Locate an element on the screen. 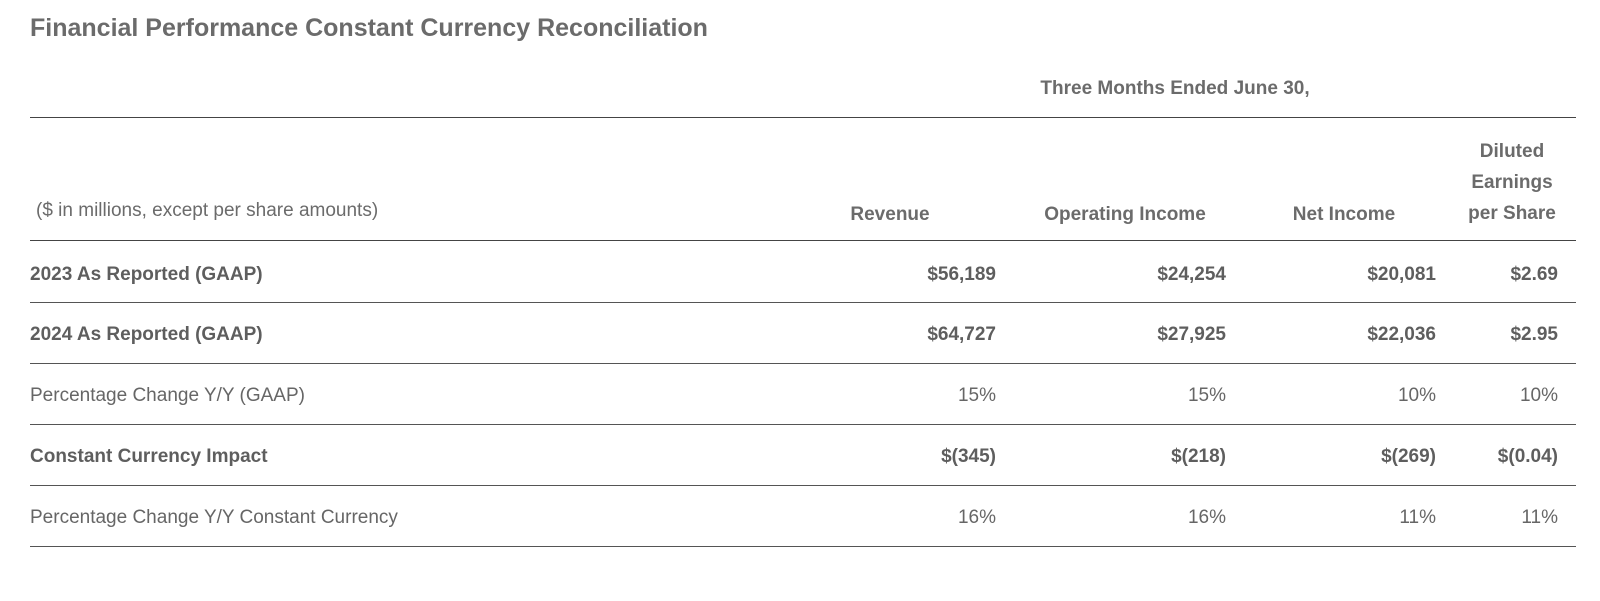 This screenshot has height=601, width=1600. column-header-net-income: Net Income is located at coordinates (1344, 214).